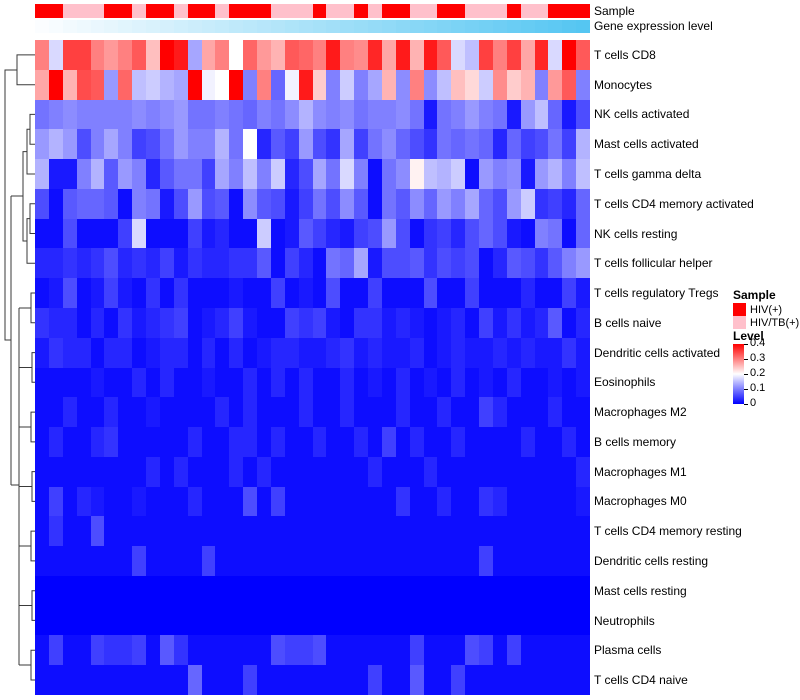 This screenshot has width=800, height=700. What do you see at coordinates (640, 501) in the screenshot?
I see `row-label: Macrophages M0` at bounding box center [640, 501].